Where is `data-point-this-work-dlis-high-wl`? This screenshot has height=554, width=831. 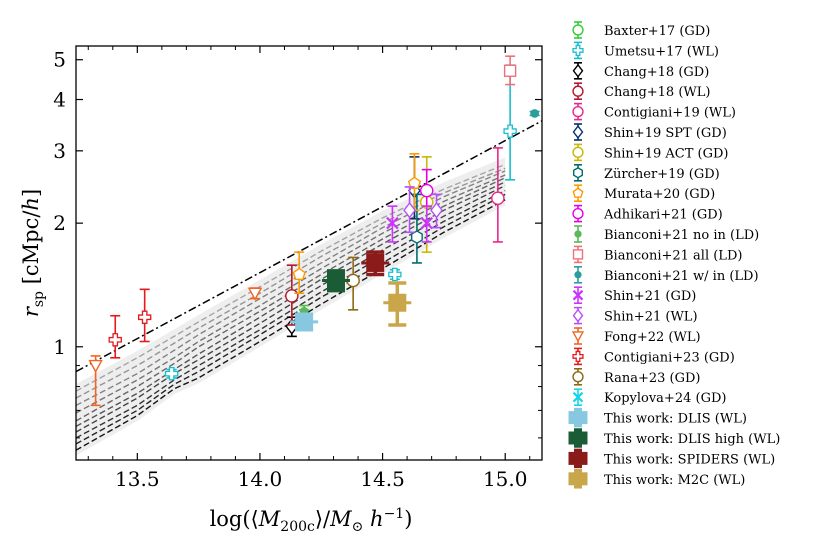 data-point-this-work-dlis-high-wl is located at coordinates (335, 281).